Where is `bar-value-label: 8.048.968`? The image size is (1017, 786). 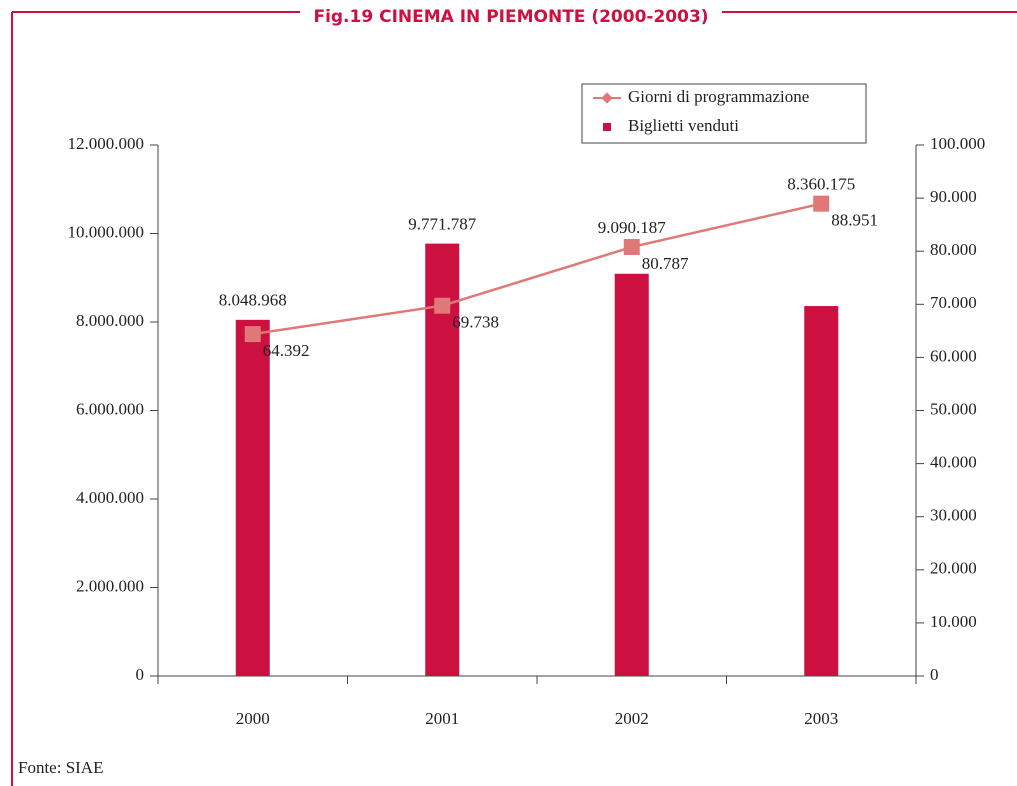
bar-value-label: 8.048.968 is located at coordinates (253, 300).